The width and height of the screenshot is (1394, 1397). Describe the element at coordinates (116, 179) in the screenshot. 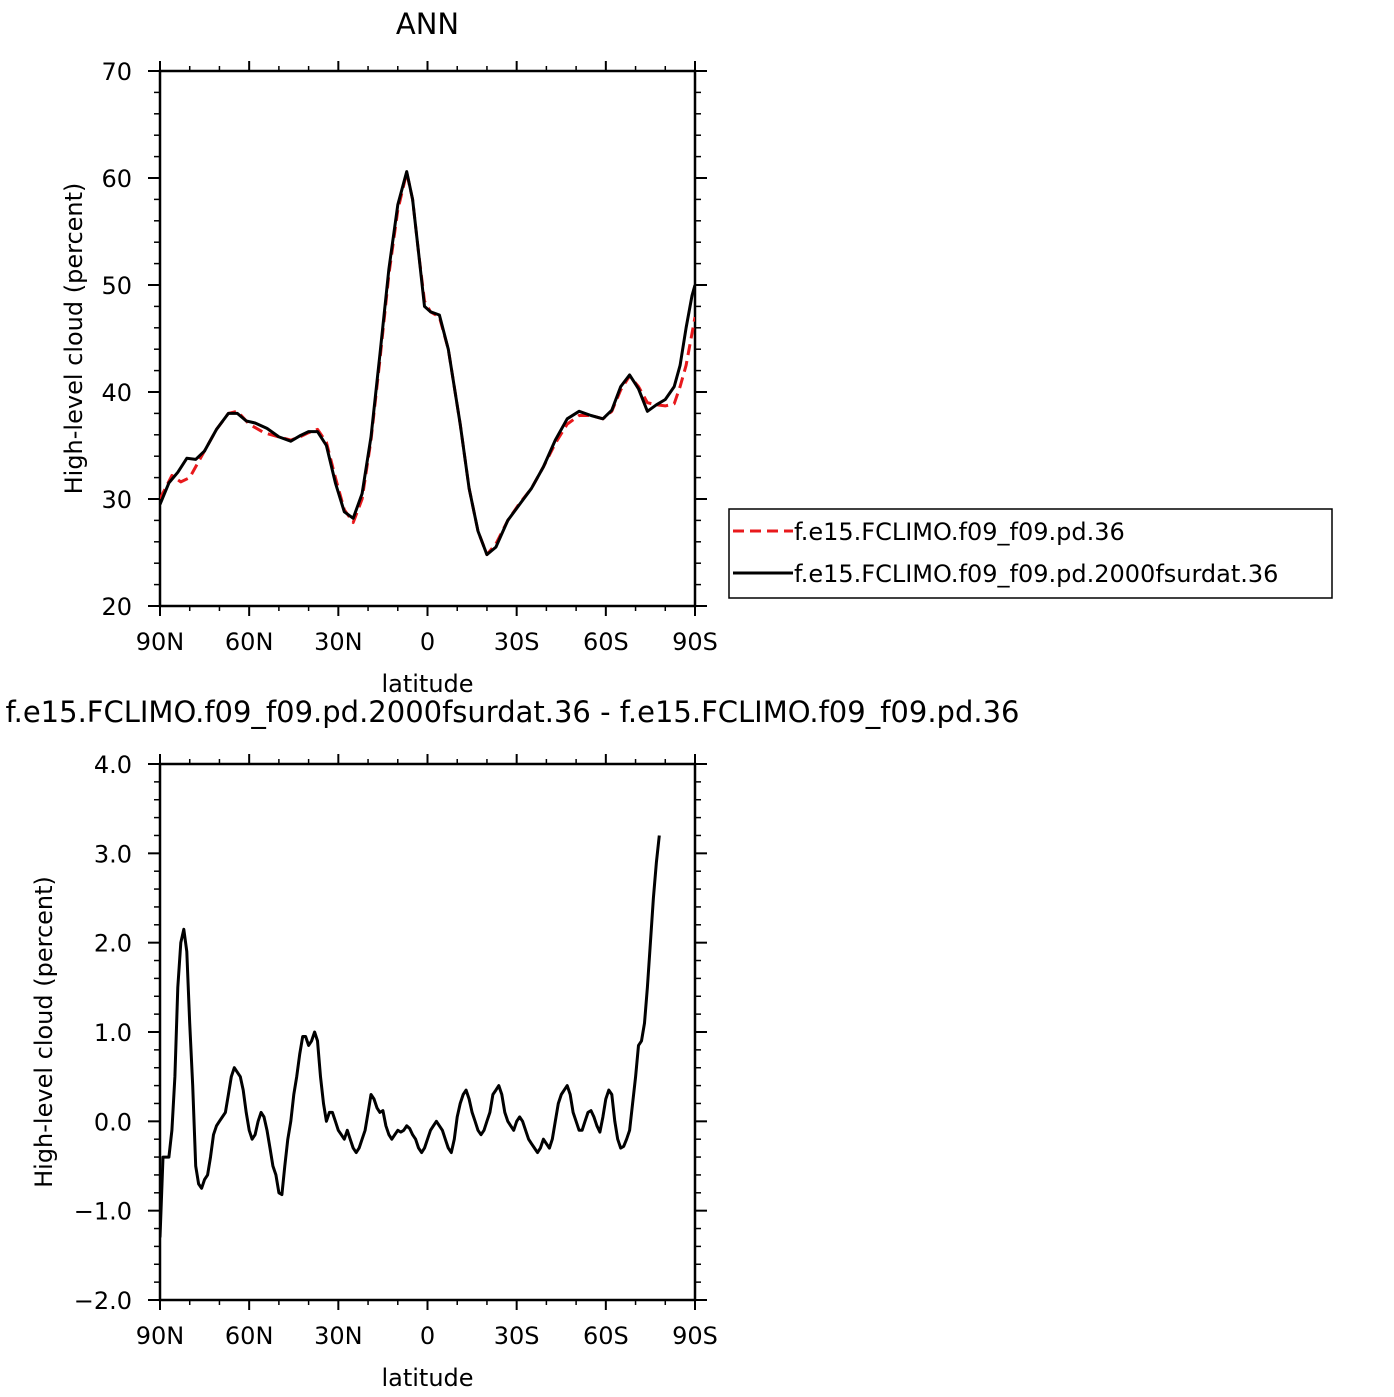

I see `y-tick-label: 60` at that location.